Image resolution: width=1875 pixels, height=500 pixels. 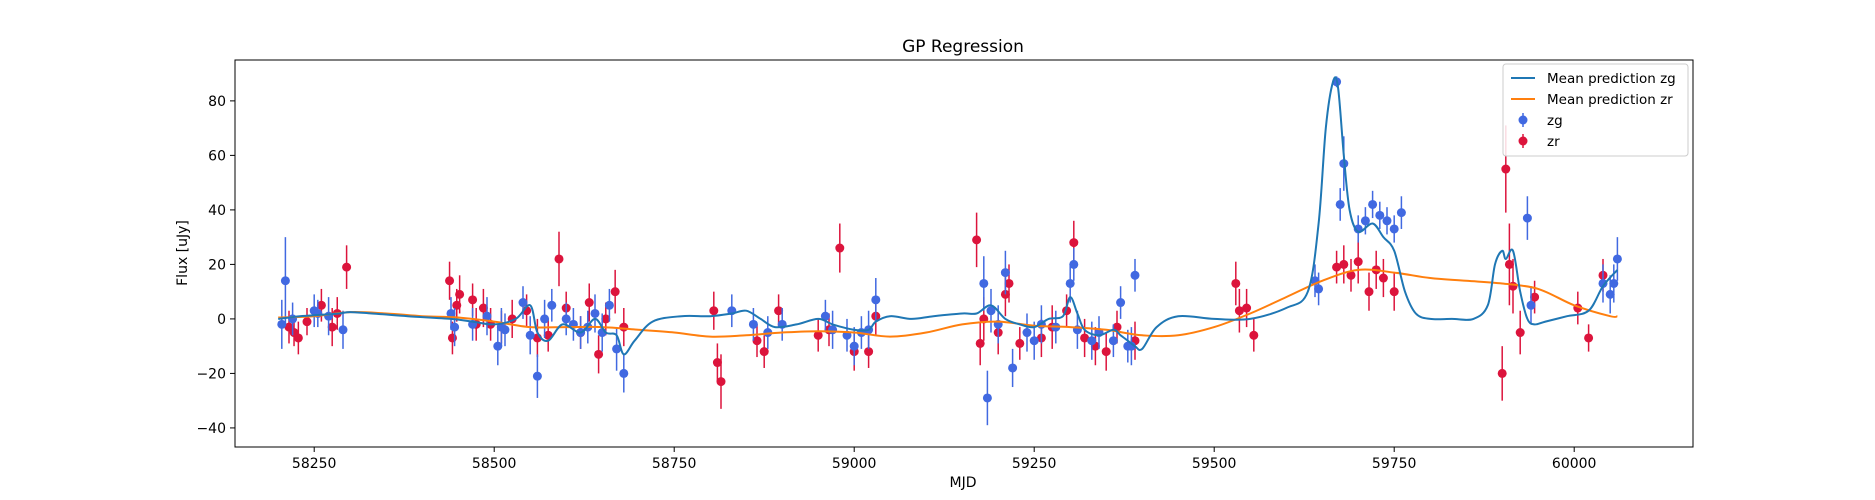 What do you see at coordinates (217, 156) in the screenshot?
I see `y-tick-label: 60` at bounding box center [217, 156].